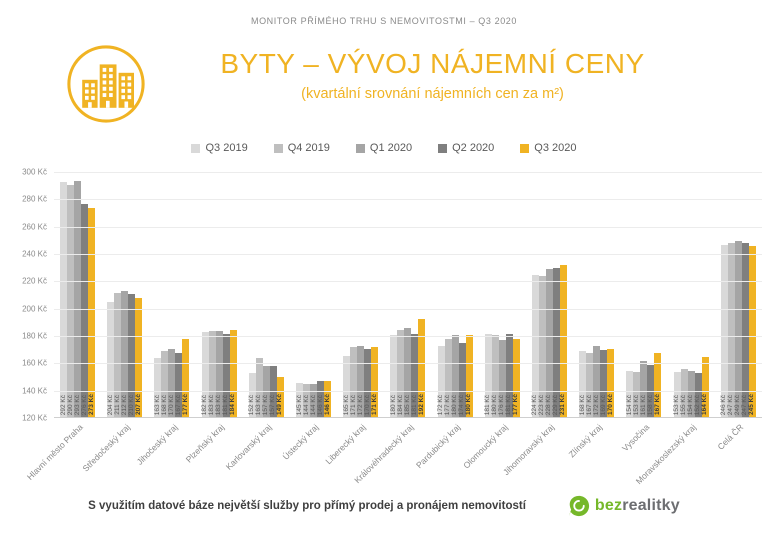 The height and width of the screenshot is (533, 768). What do you see at coordinates (172, 382) in the screenshot?
I see `bar: 170 Kč` at bounding box center [172, 382].